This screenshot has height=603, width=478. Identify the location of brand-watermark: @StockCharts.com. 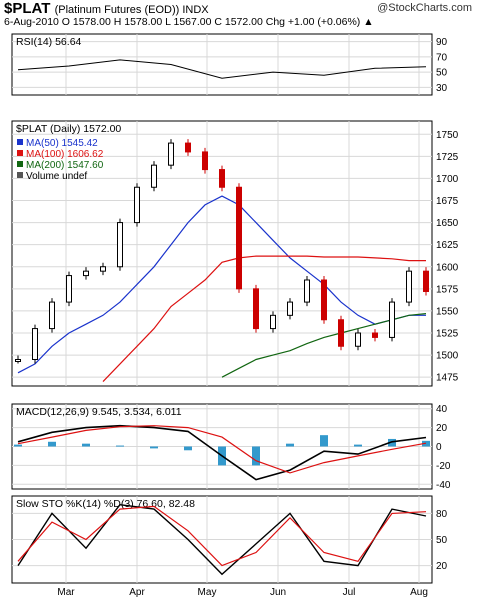
(424, 8).